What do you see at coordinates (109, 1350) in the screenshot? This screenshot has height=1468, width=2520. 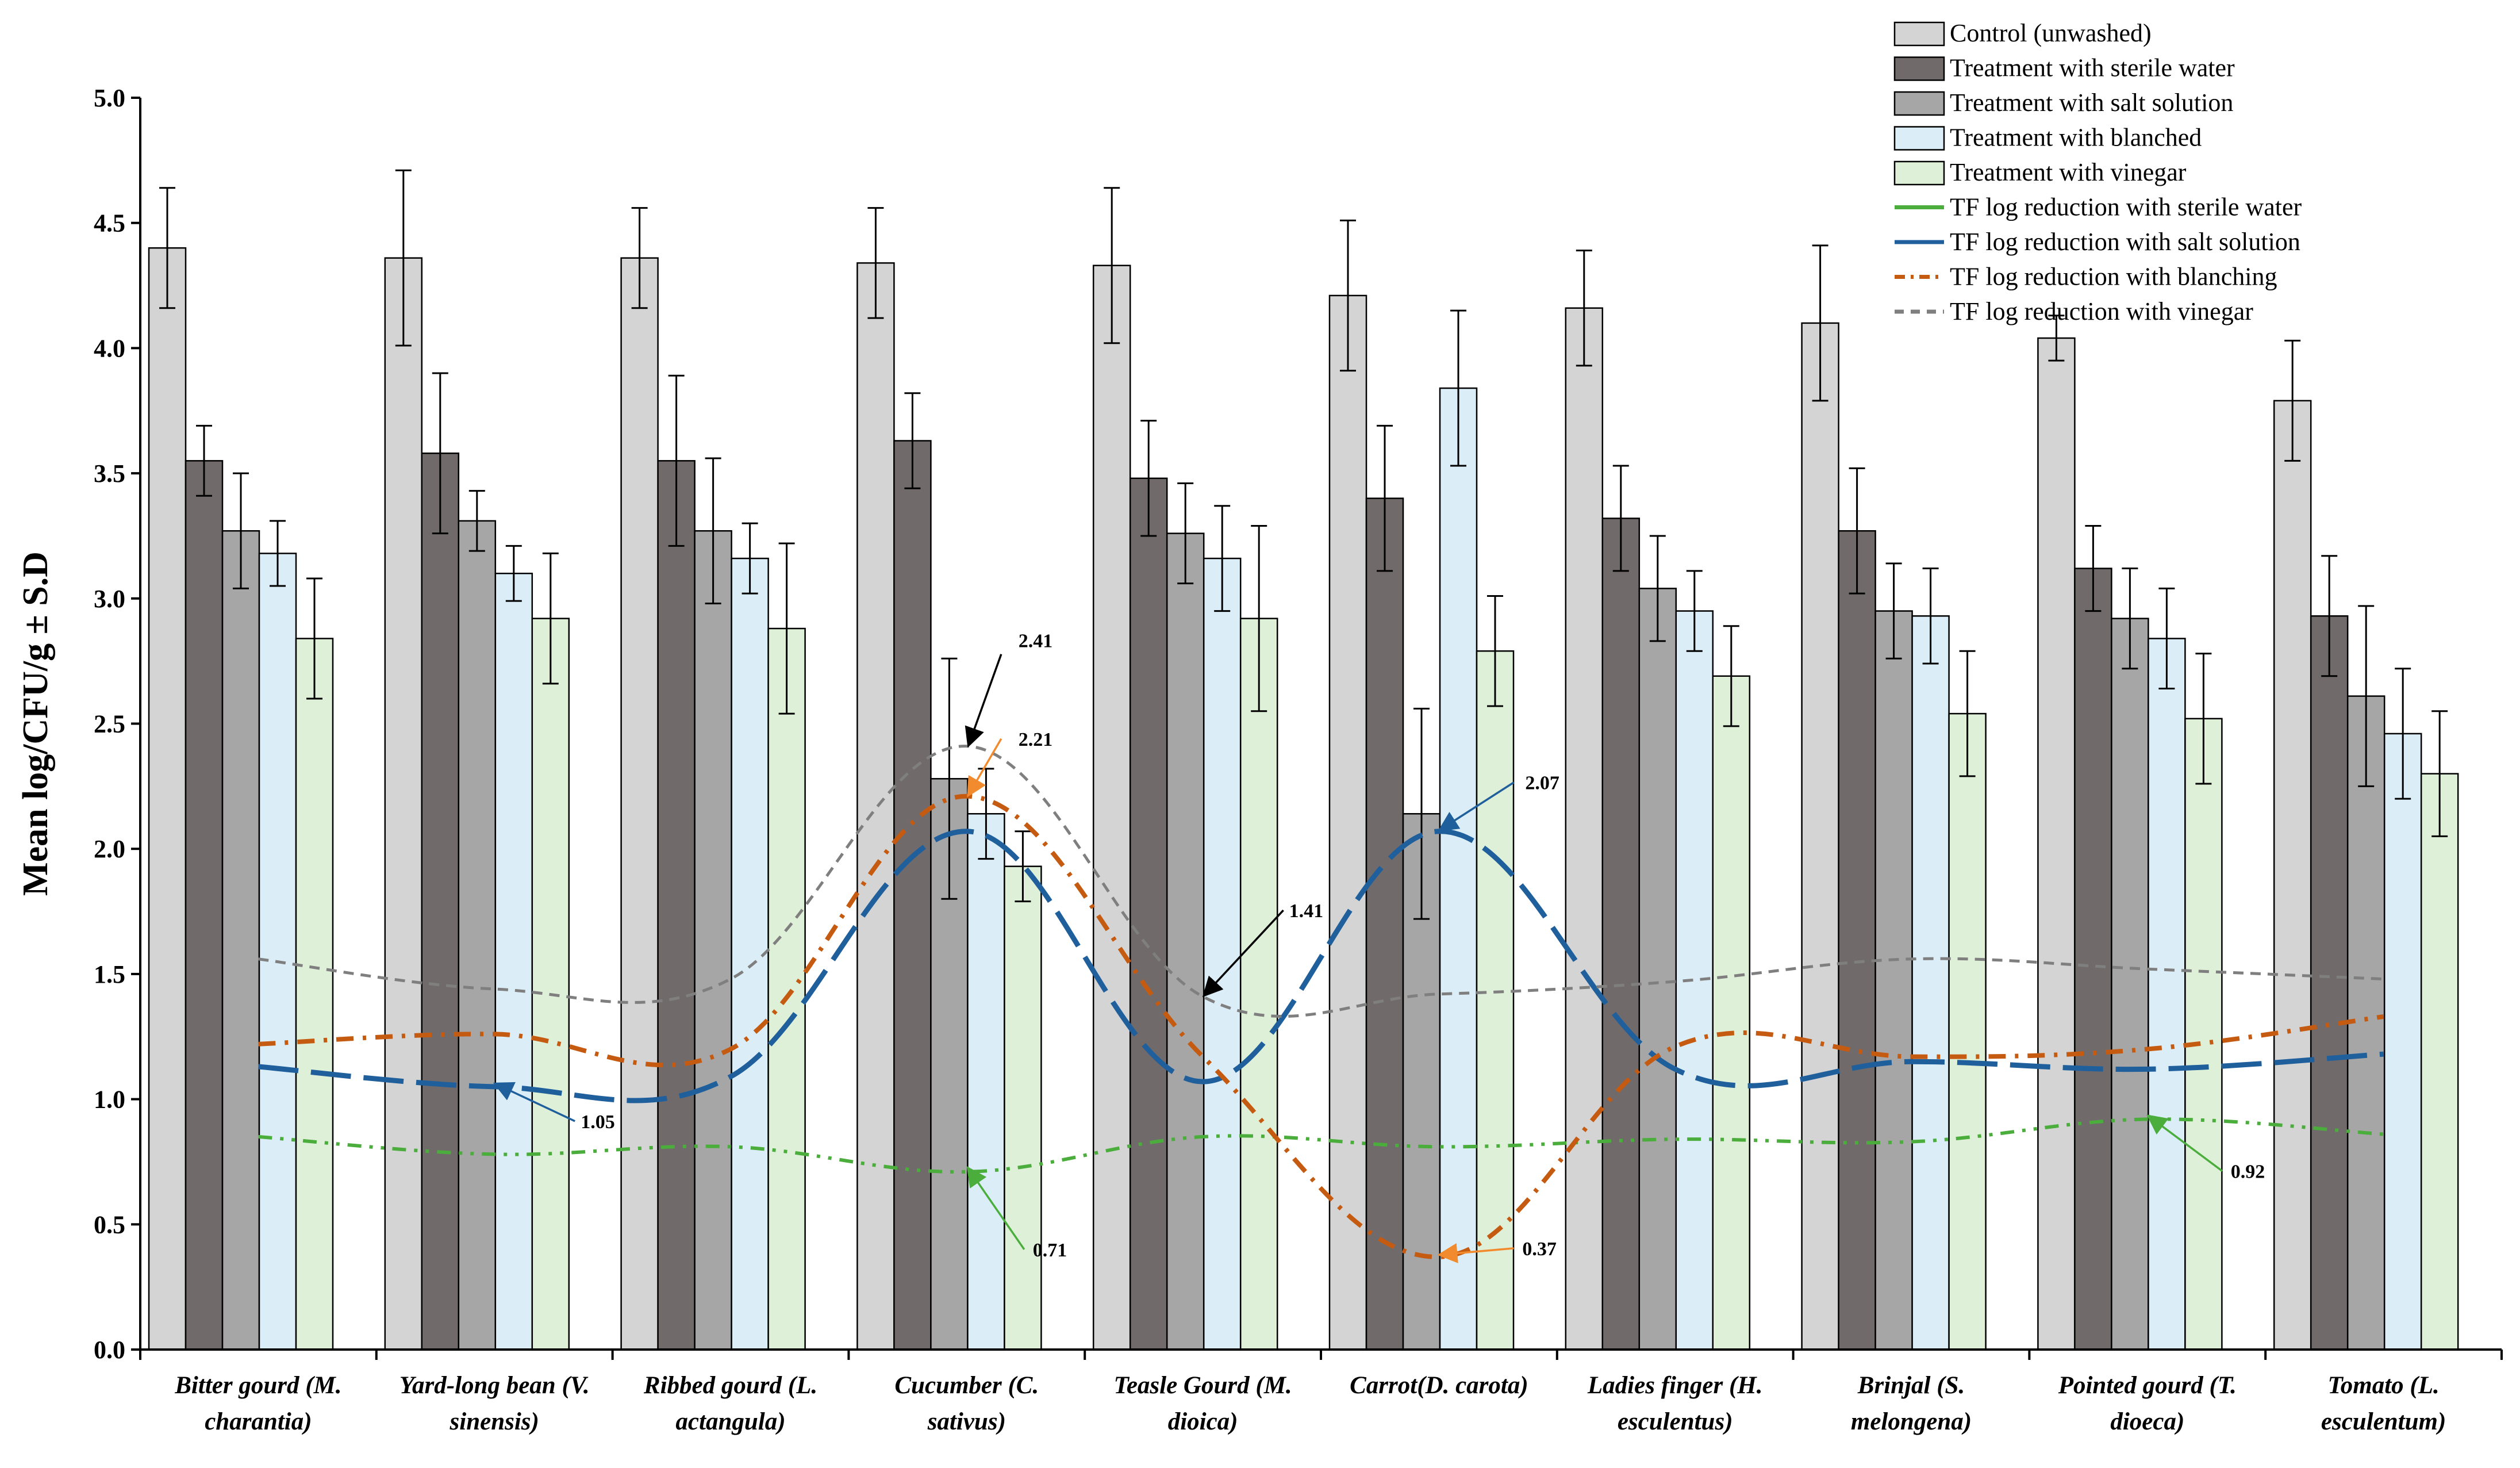 I see `y-tick-label: 0.0` at bounding box center [109, 1350].